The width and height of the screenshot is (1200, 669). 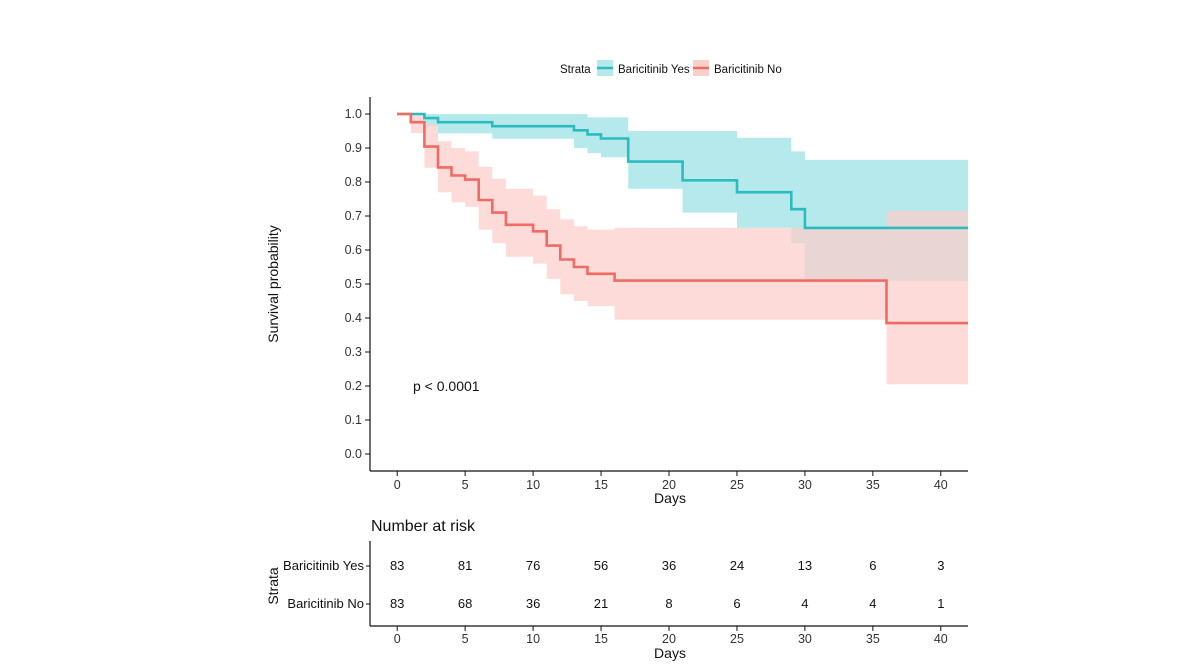 I want to click on risk-count: 56, so click(x=601, y=565).